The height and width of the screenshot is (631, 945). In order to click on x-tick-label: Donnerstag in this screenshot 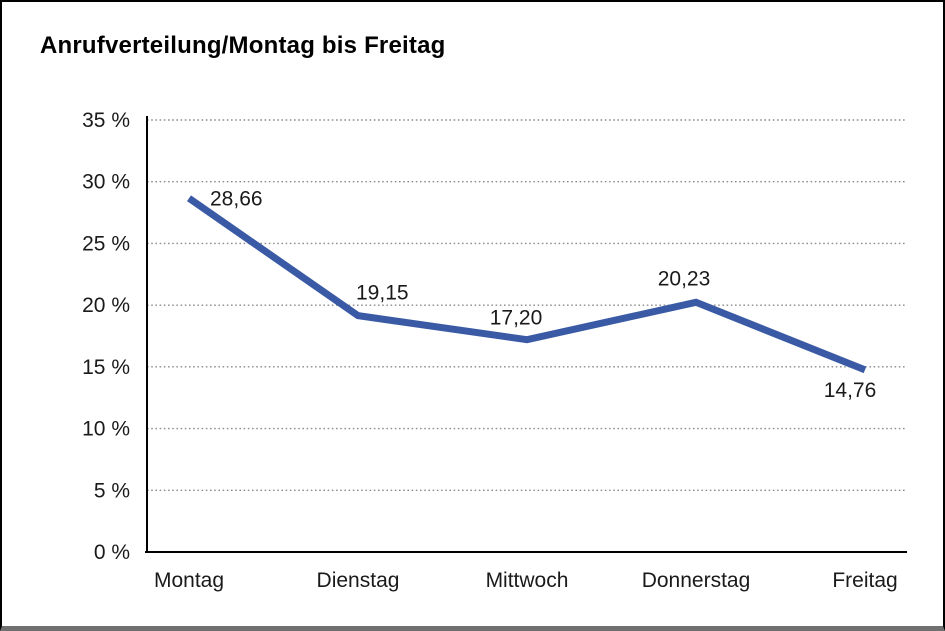, I will do `click(696, 580)`.